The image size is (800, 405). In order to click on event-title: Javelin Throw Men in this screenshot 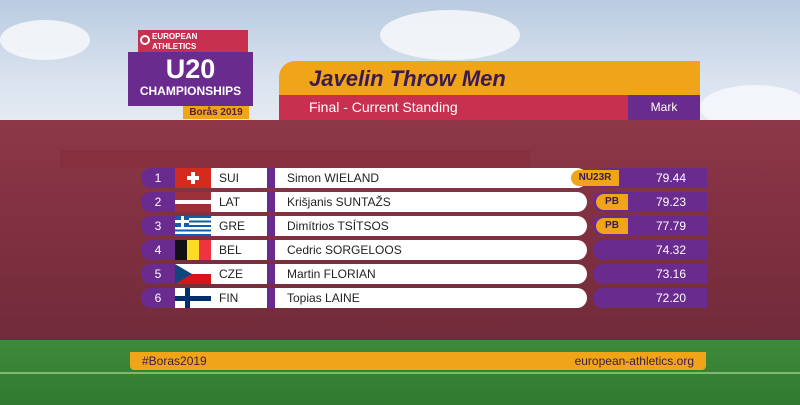, I will do `click(407, 78)`.